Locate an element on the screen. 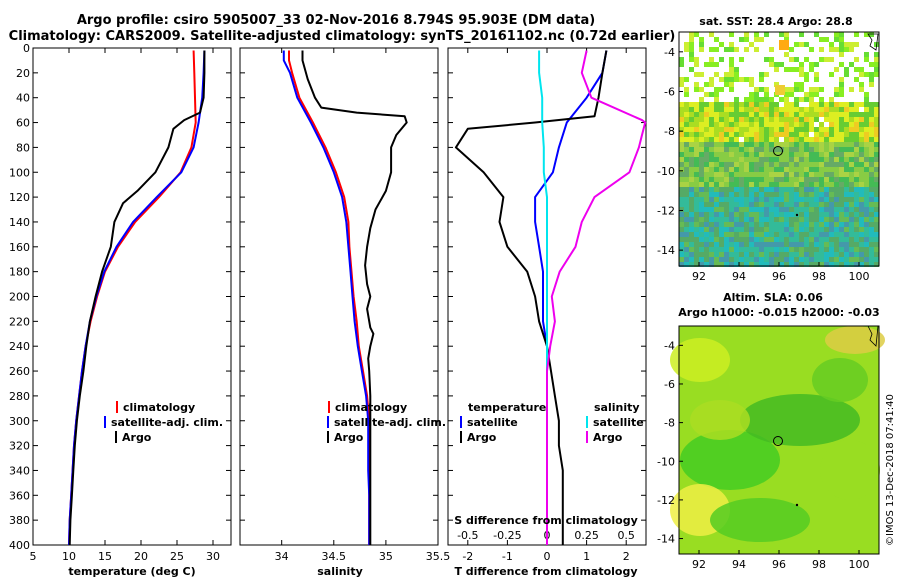 The height and width of the screenshot is (580, 900). sal-legend-climatology: climatology is located at coordinates (371, 407).